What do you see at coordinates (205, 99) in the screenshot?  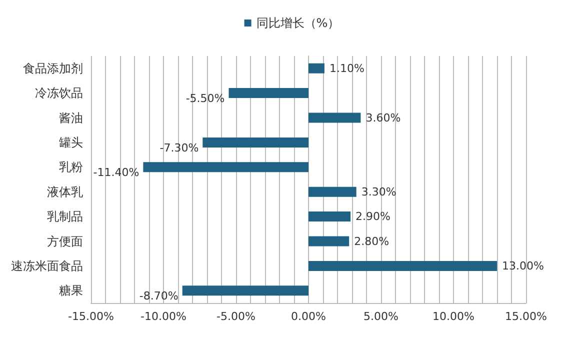 I see `data-label: -5.50%` at bounding box center [205, 99].